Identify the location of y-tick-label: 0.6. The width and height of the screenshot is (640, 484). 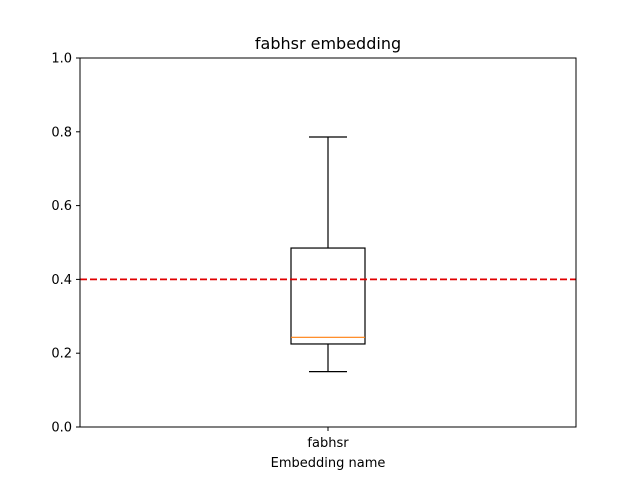
(61, 206).